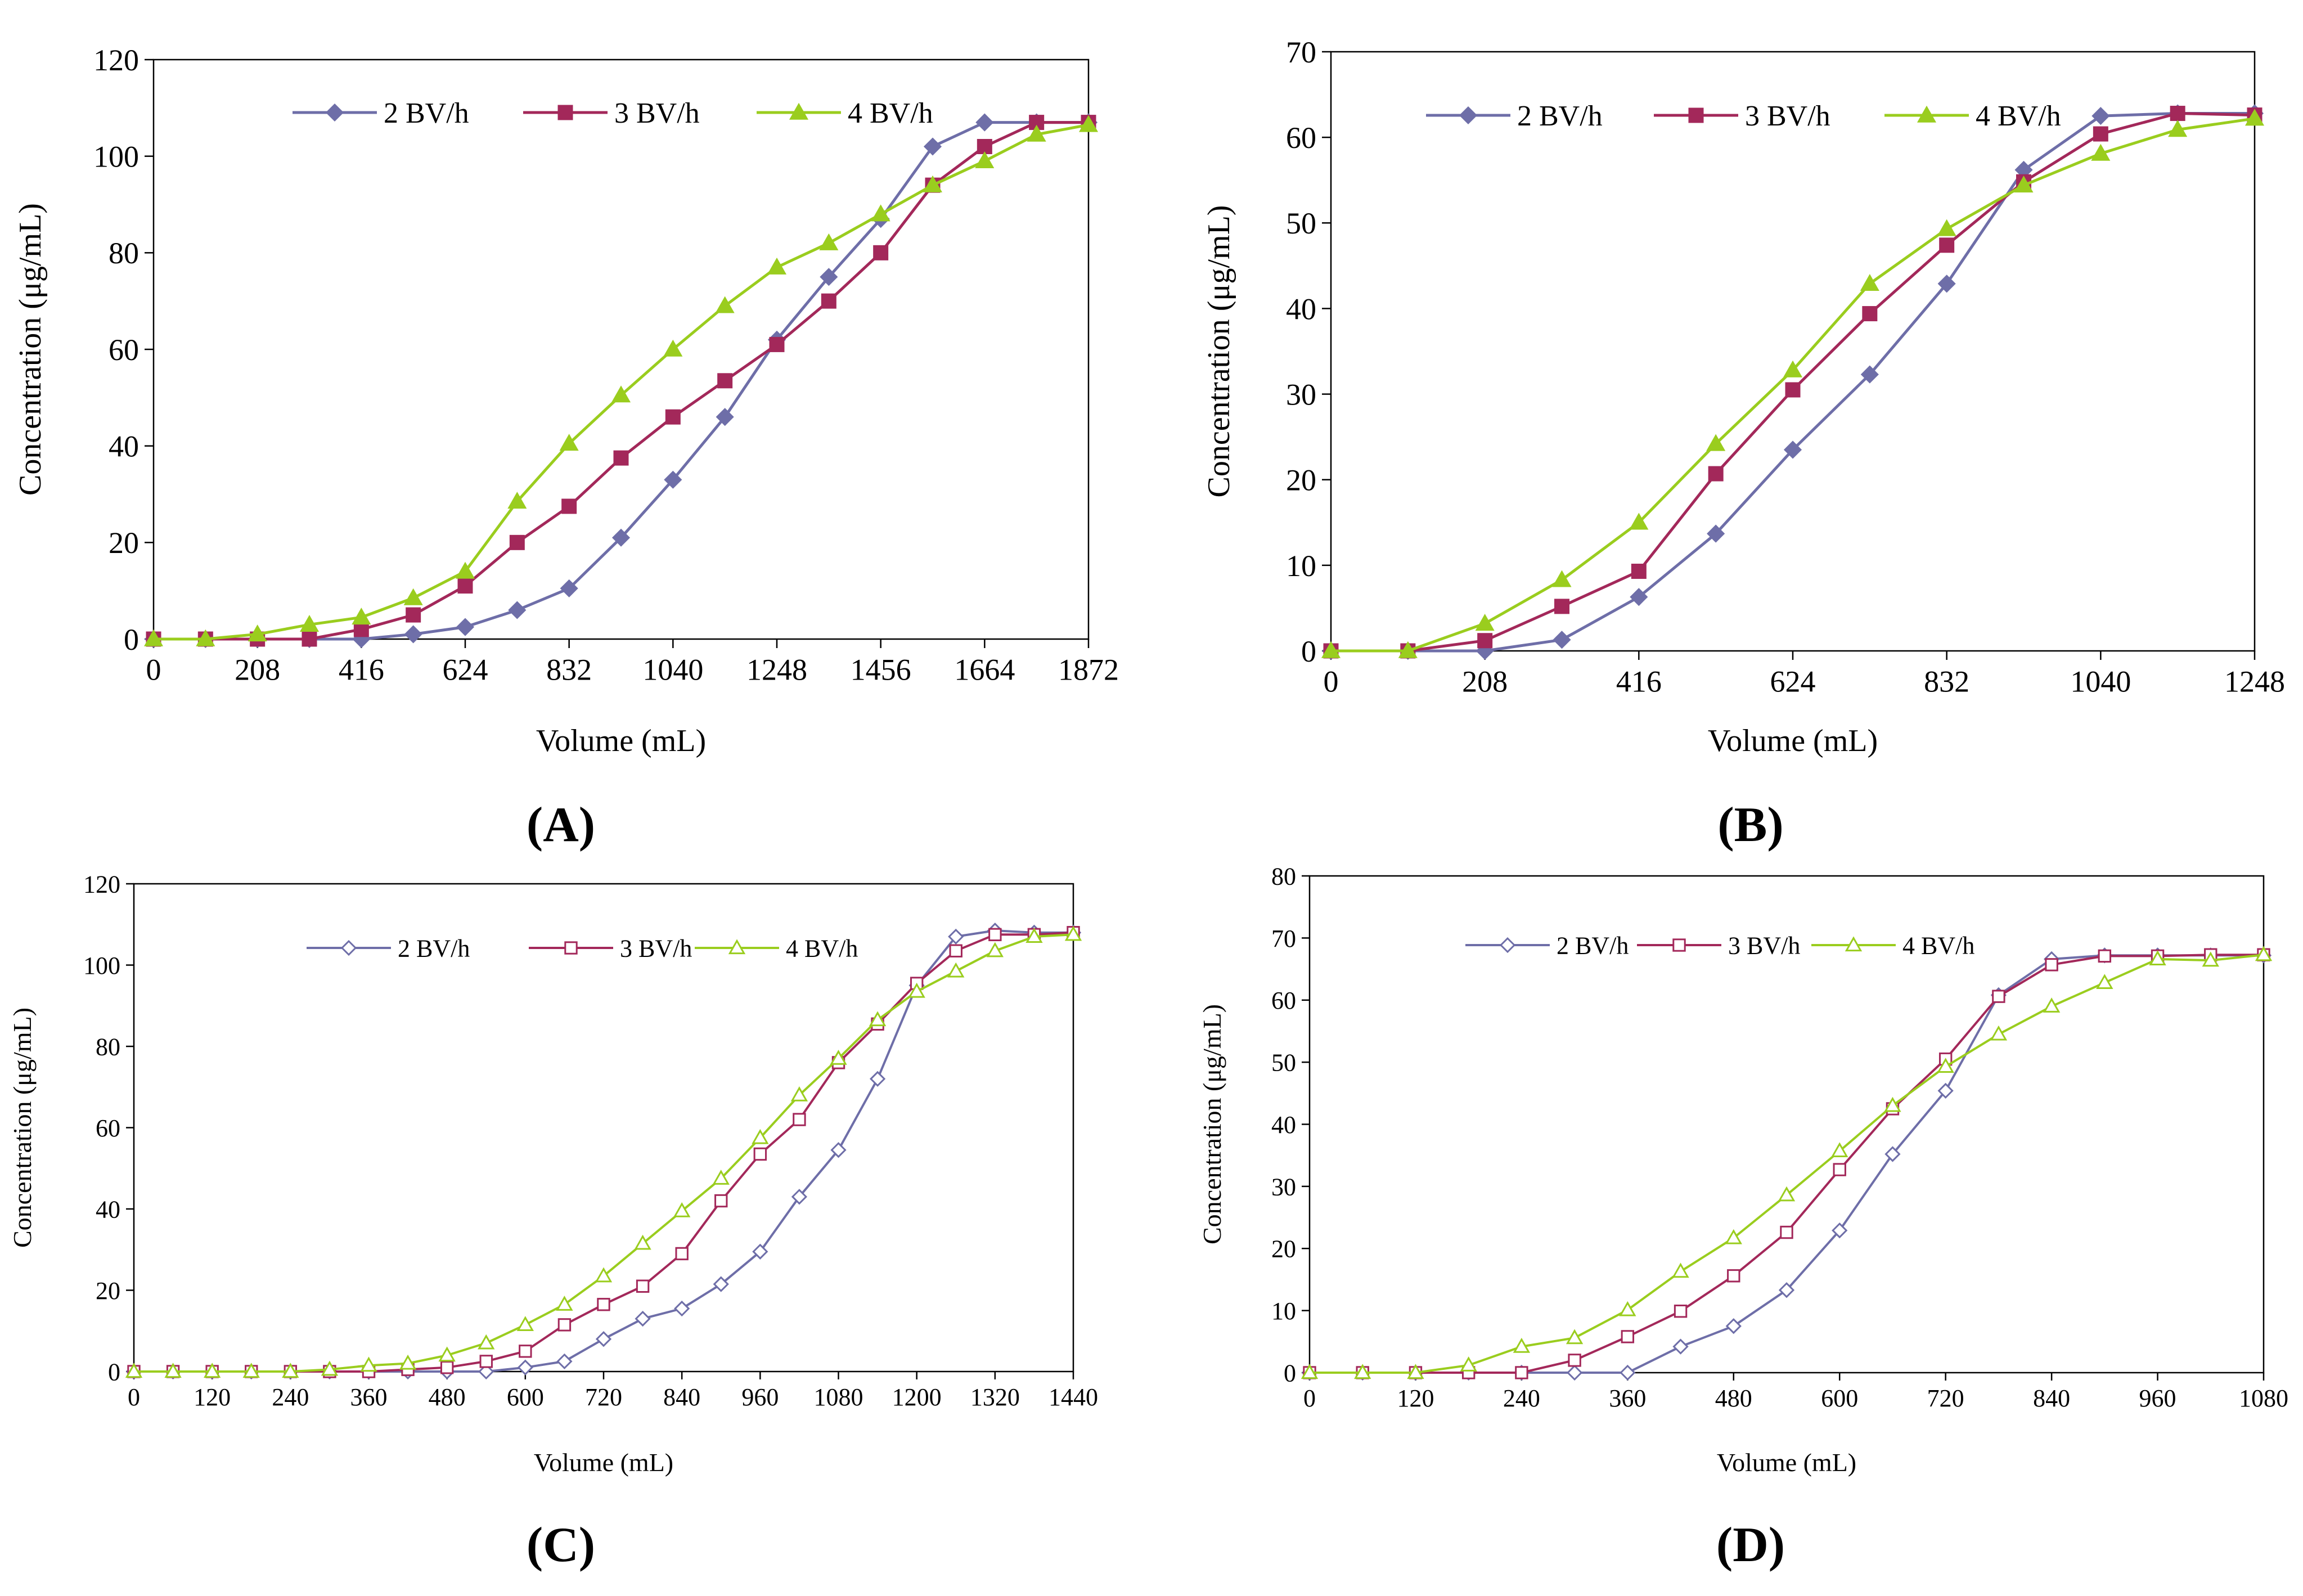  I want to click on panel-label: (C), so click(561, 1545).